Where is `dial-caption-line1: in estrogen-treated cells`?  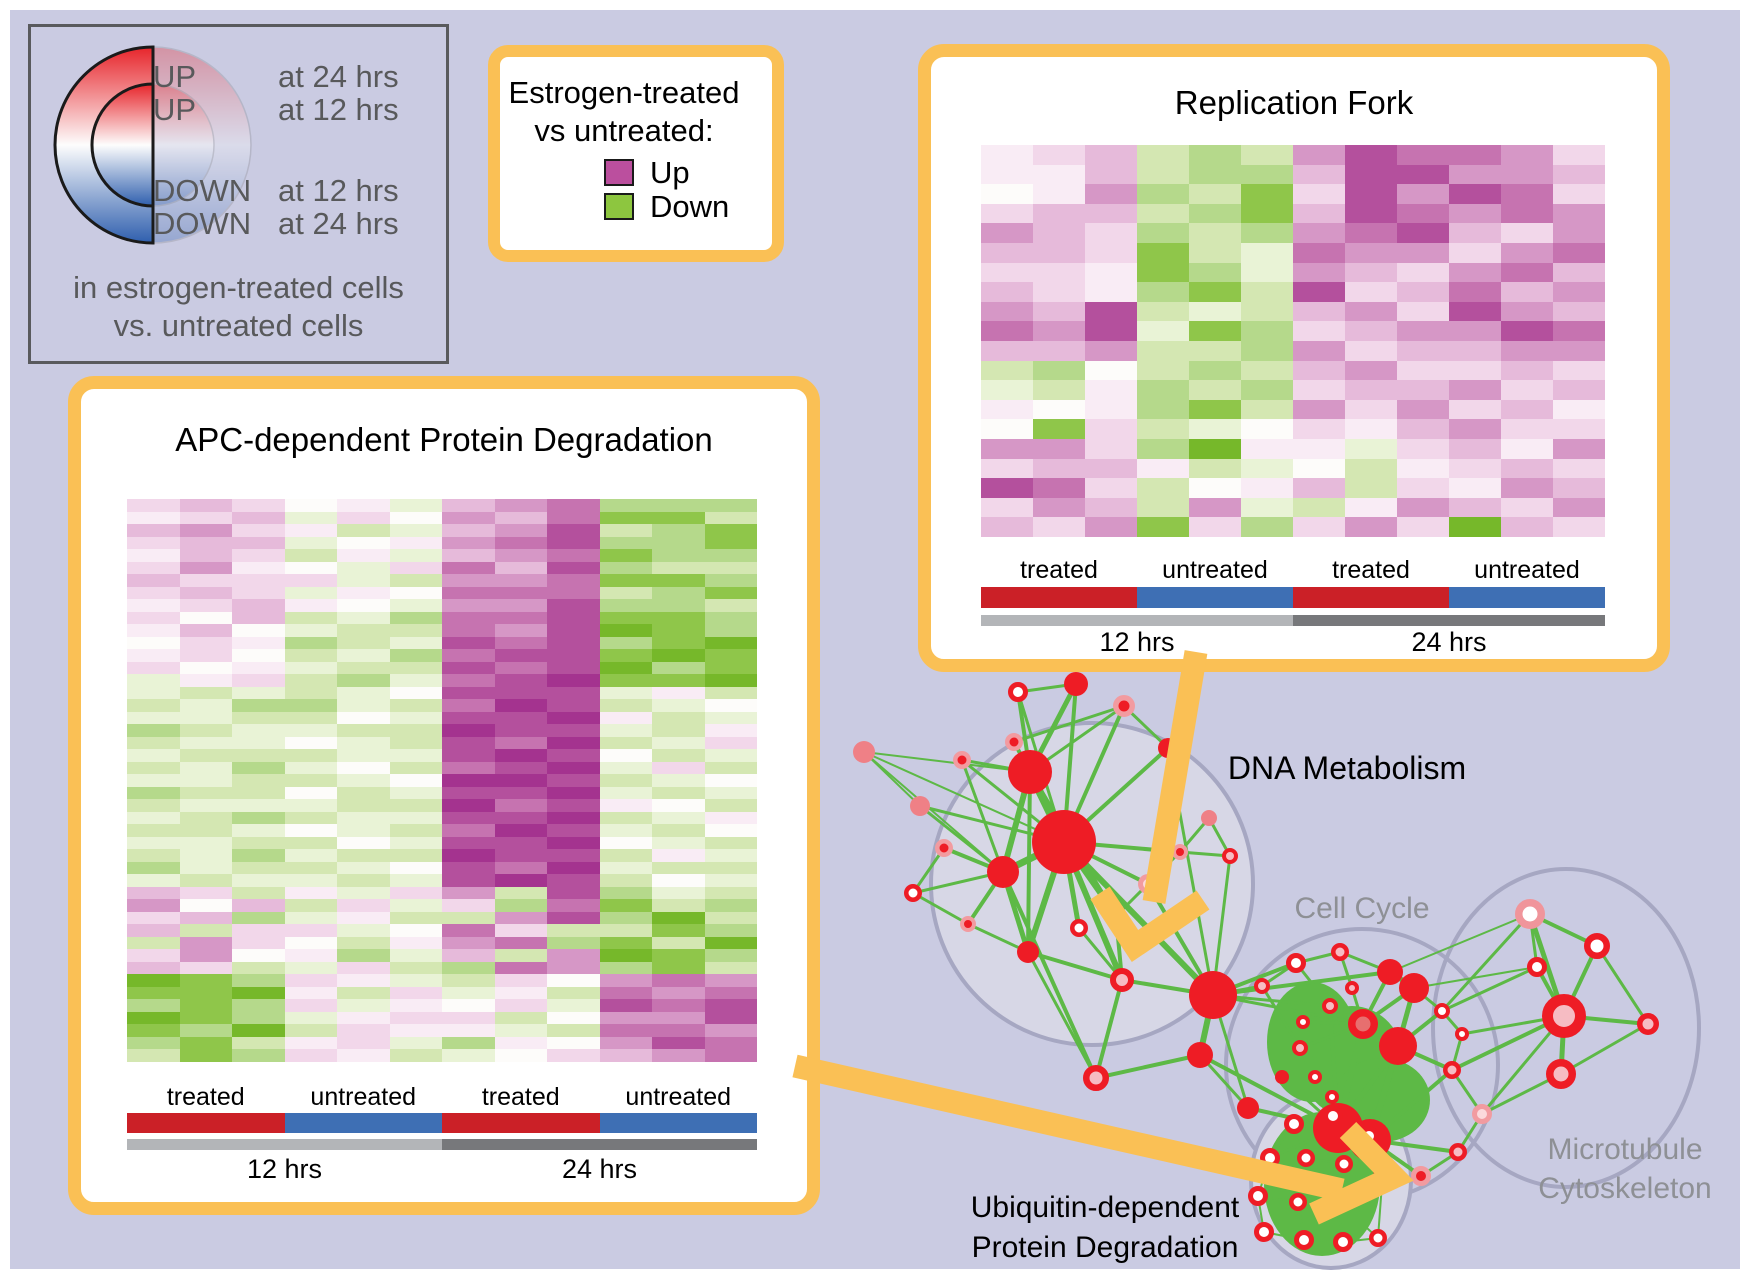
dial-caption-line1: in estrogen-treated cells is located at coordinates (238, 287).